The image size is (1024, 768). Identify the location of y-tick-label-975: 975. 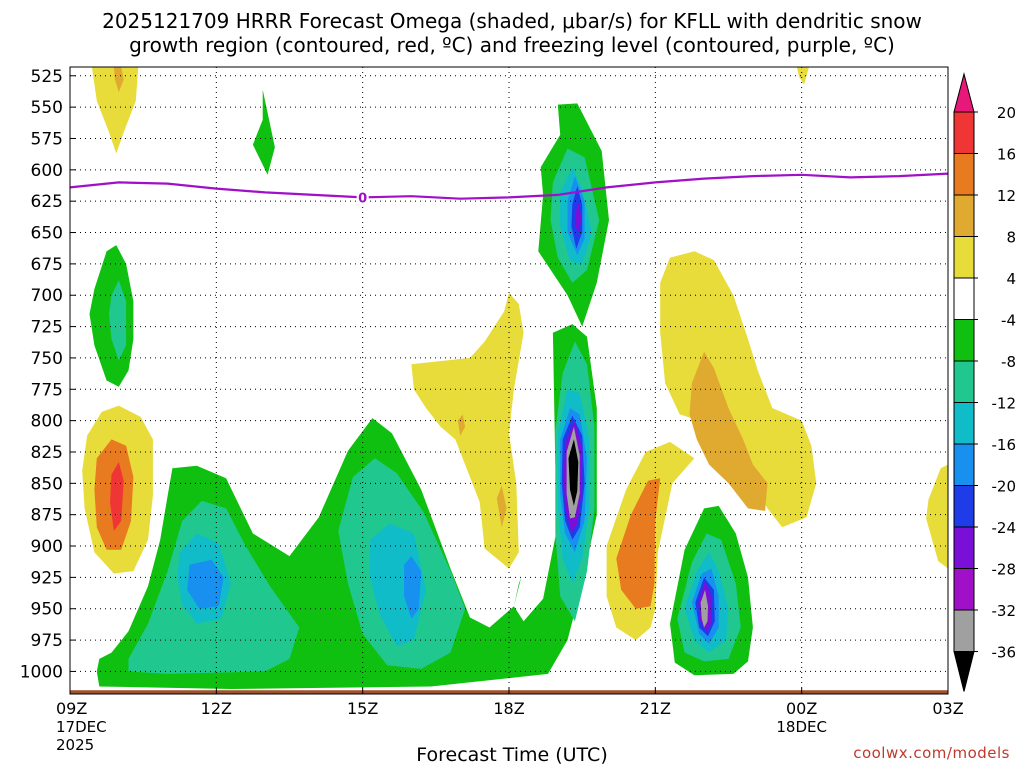
(47, 641).